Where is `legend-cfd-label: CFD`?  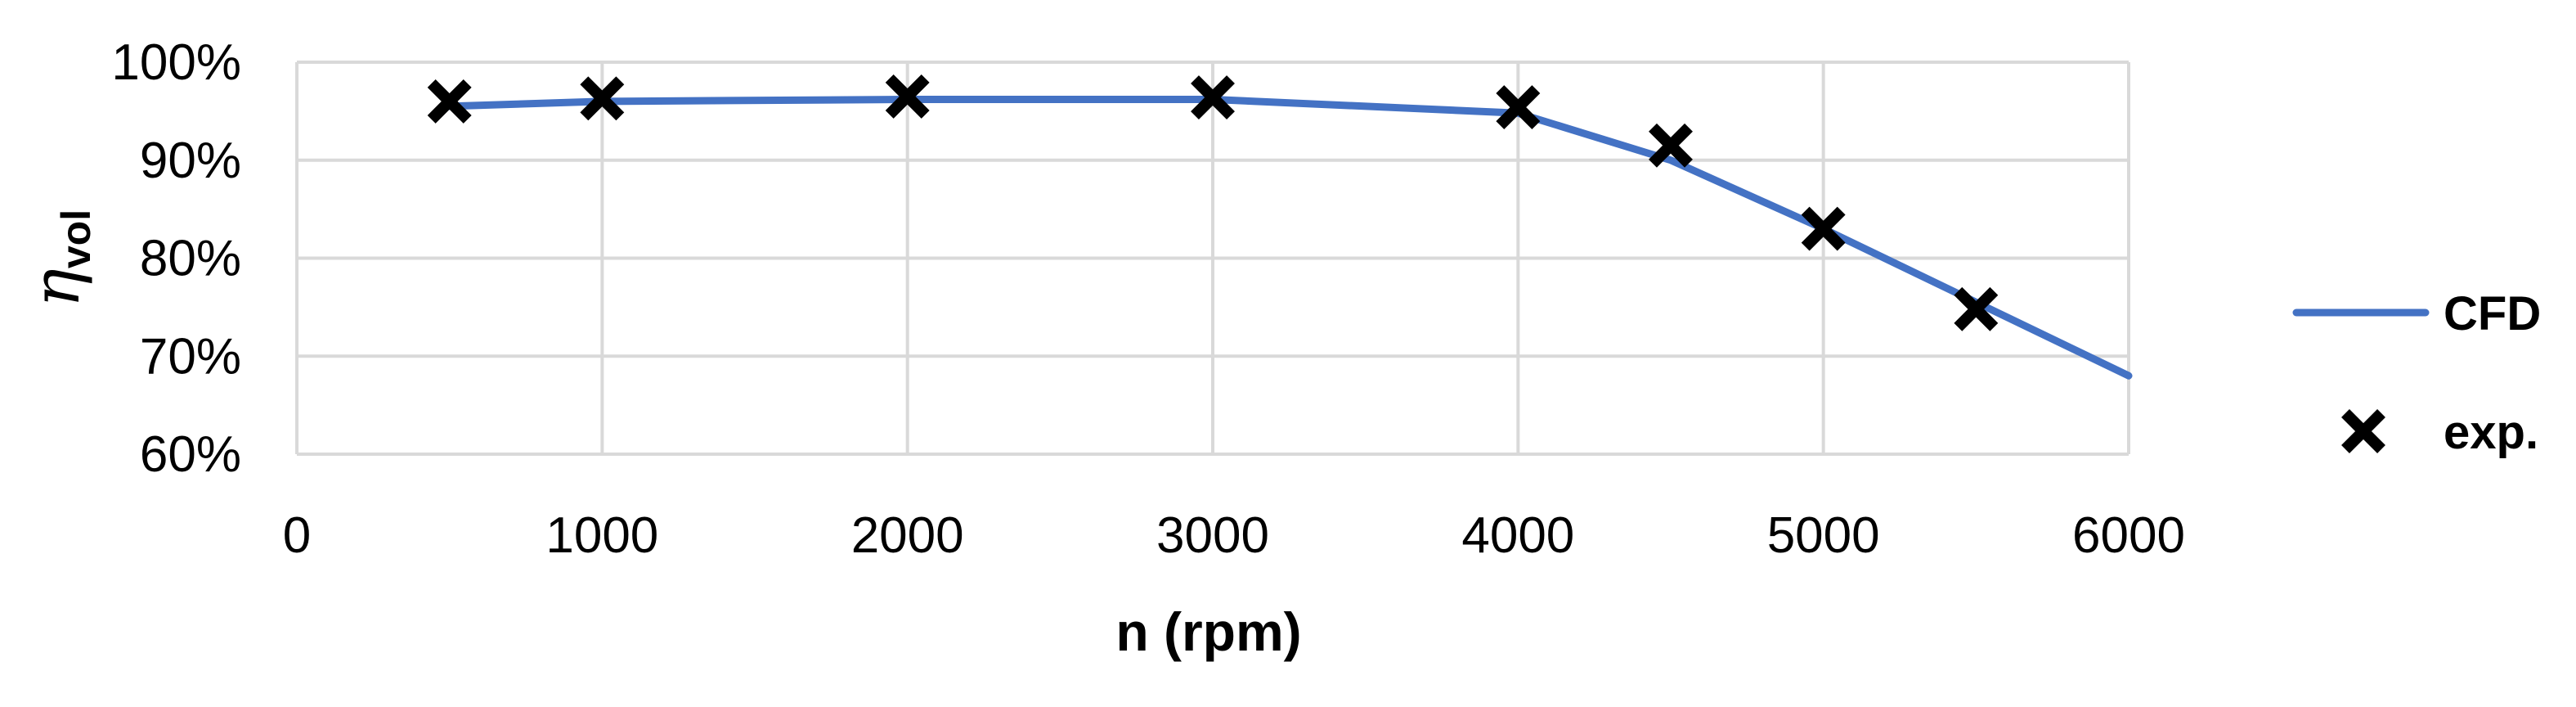
legend-cfd-label: CFD is located at coordinates (2492, 313).